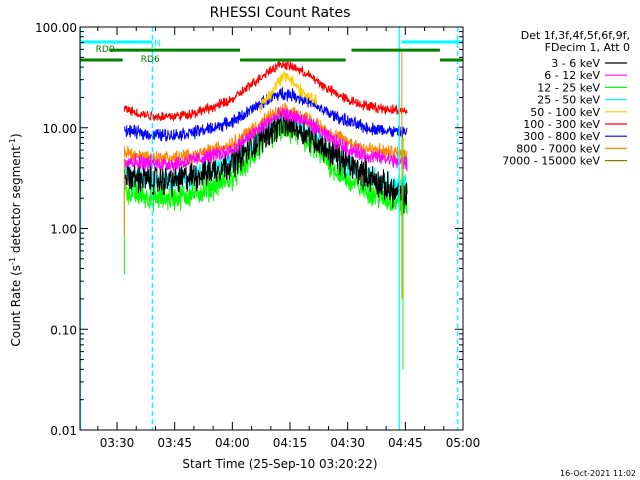 Image resolution: width=640 pixels, height=480 pixels. I want to click on x-tick-label: 05:00, so click(463, 443).